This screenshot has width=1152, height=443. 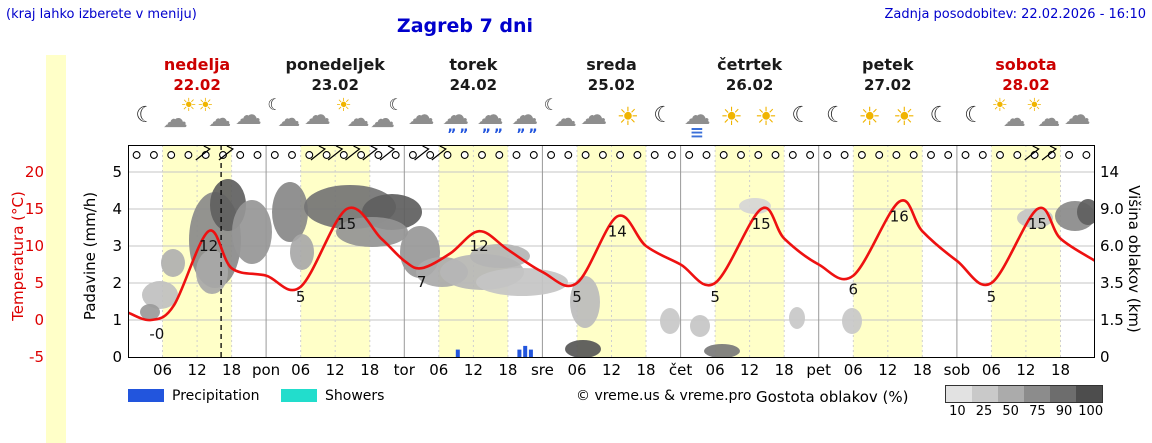 I want to click on x-axis-label-06: 06, so click(x=439, y=370).